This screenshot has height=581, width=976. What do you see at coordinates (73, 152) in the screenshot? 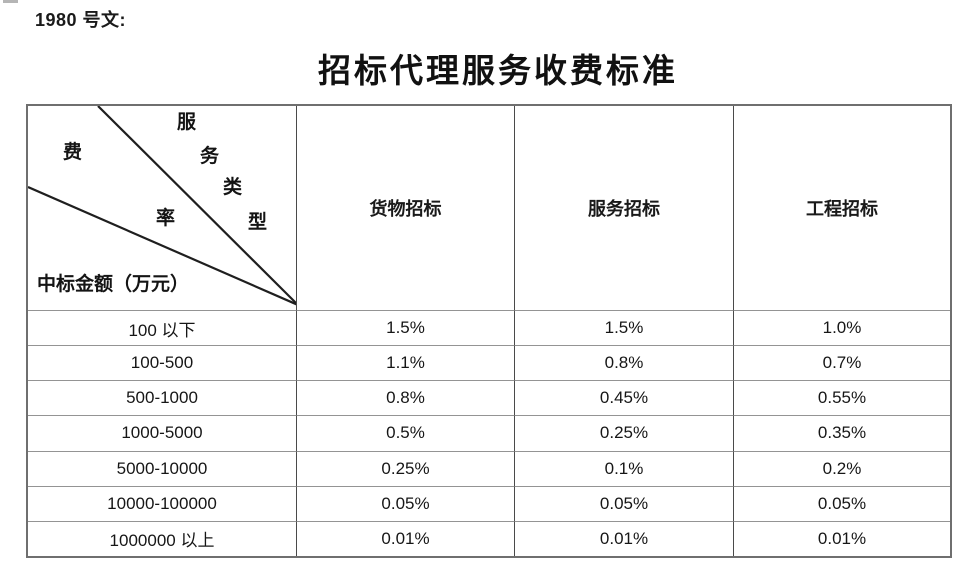
I see `corner-fee-rate-char: 费` at bounding box center [73, 152].